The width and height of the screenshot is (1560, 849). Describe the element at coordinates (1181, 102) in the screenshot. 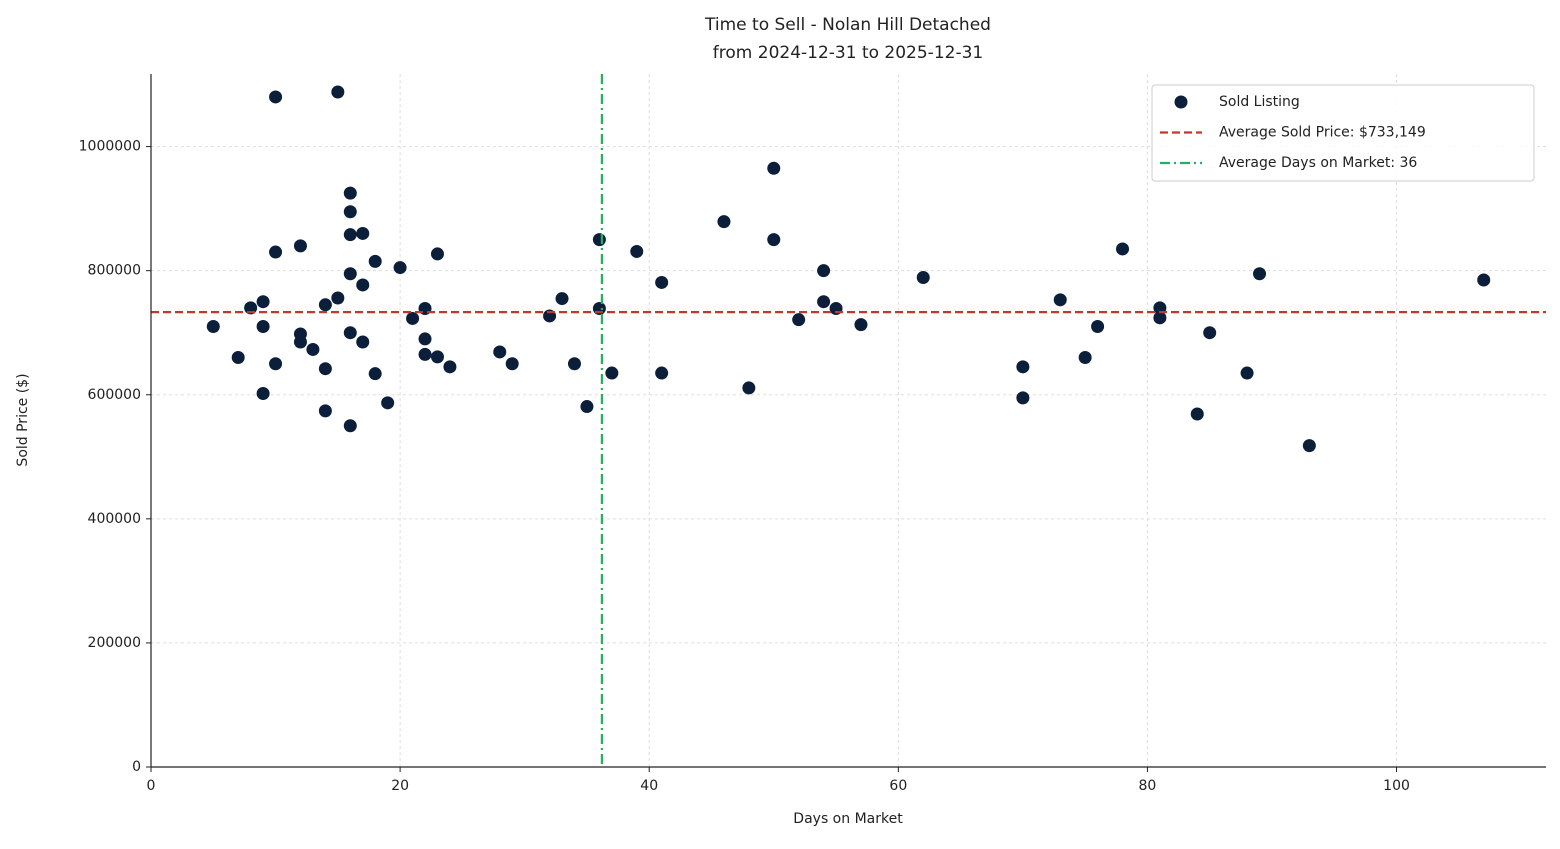

I see `legend-marker` at that location.